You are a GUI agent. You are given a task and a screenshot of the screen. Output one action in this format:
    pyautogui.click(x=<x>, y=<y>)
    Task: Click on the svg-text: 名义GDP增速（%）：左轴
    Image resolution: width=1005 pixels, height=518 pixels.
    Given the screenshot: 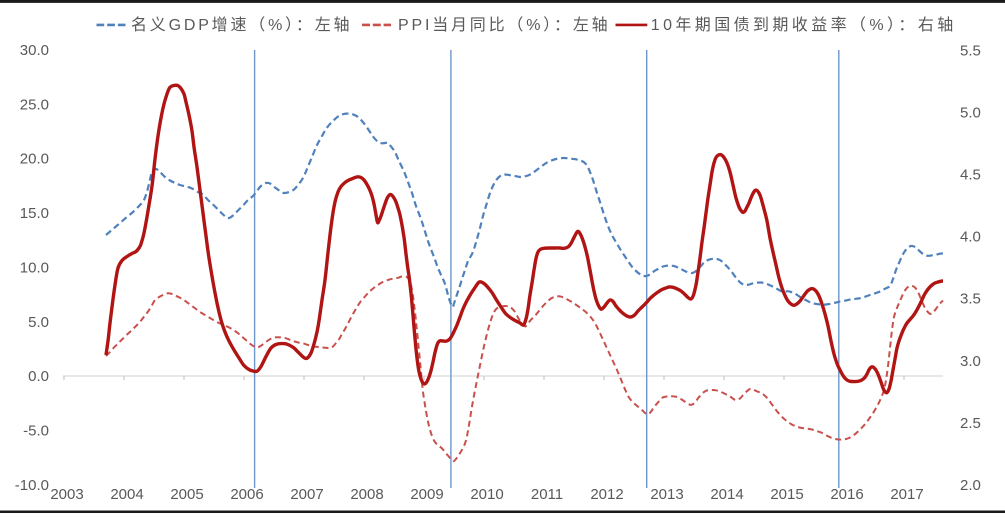 What is the action you would take?
    pyautogui.click(x=241, y=25)
    